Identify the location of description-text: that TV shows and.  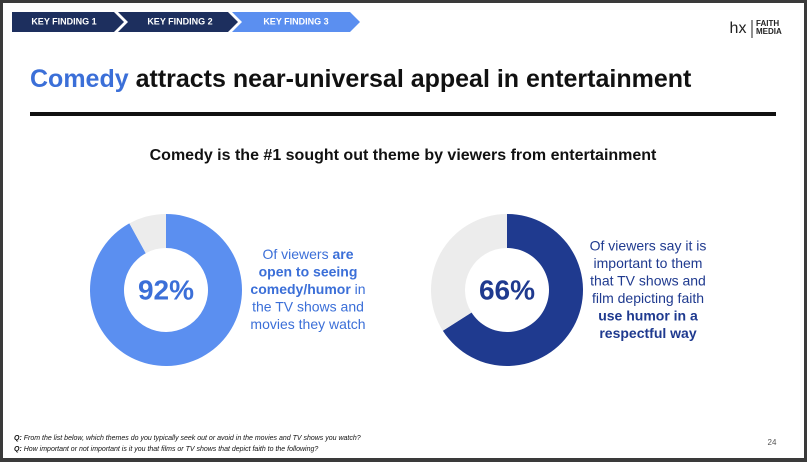
(648, 280).